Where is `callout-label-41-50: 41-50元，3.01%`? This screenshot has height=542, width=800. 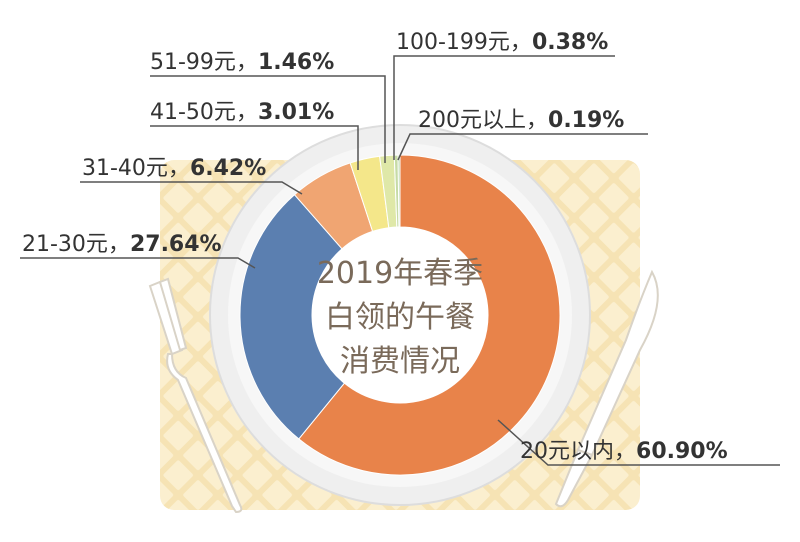
callout-label-41-50: 41-50元，3.01% is located at coordinates (242, 112).